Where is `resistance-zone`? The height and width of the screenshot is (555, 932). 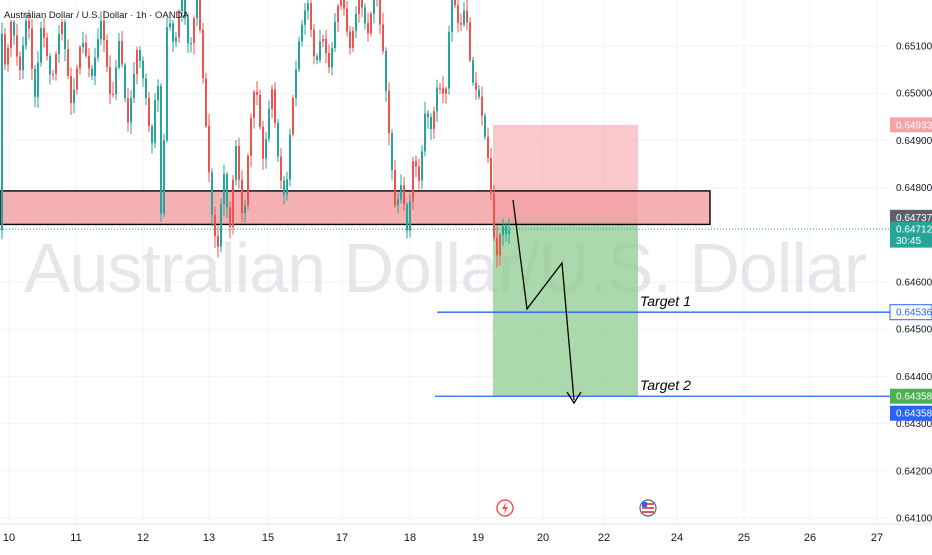 resistance-zone is located at coordinates (355, 208).